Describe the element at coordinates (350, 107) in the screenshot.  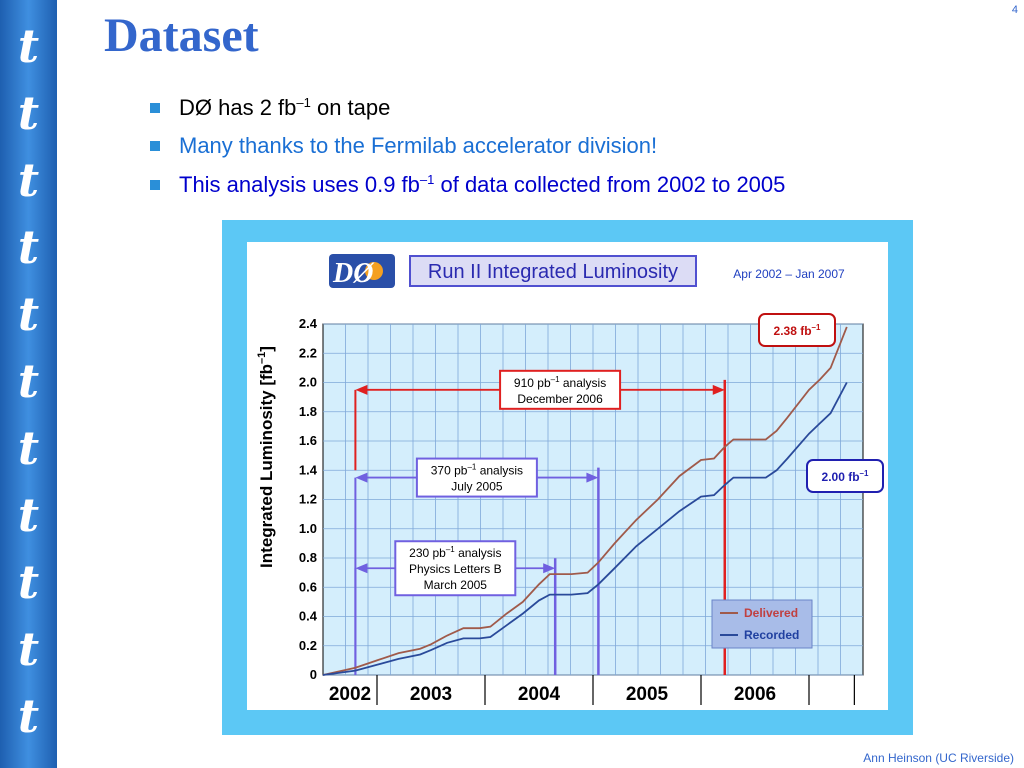
I see `bullet-1-suffix: on tape` at that location.